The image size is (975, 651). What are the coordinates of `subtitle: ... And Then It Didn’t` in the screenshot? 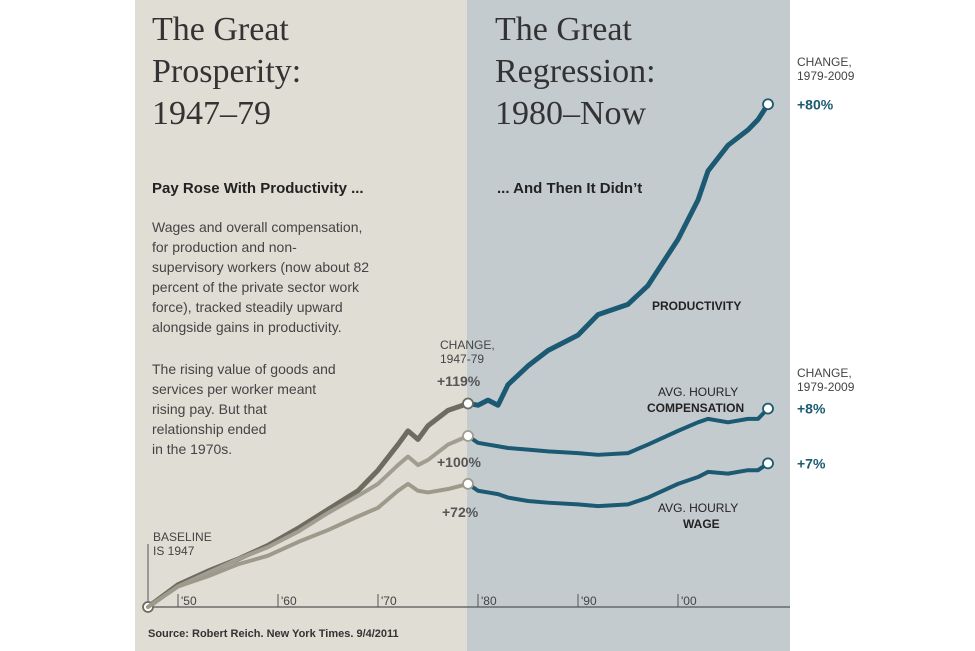 It's located at (569, 188).